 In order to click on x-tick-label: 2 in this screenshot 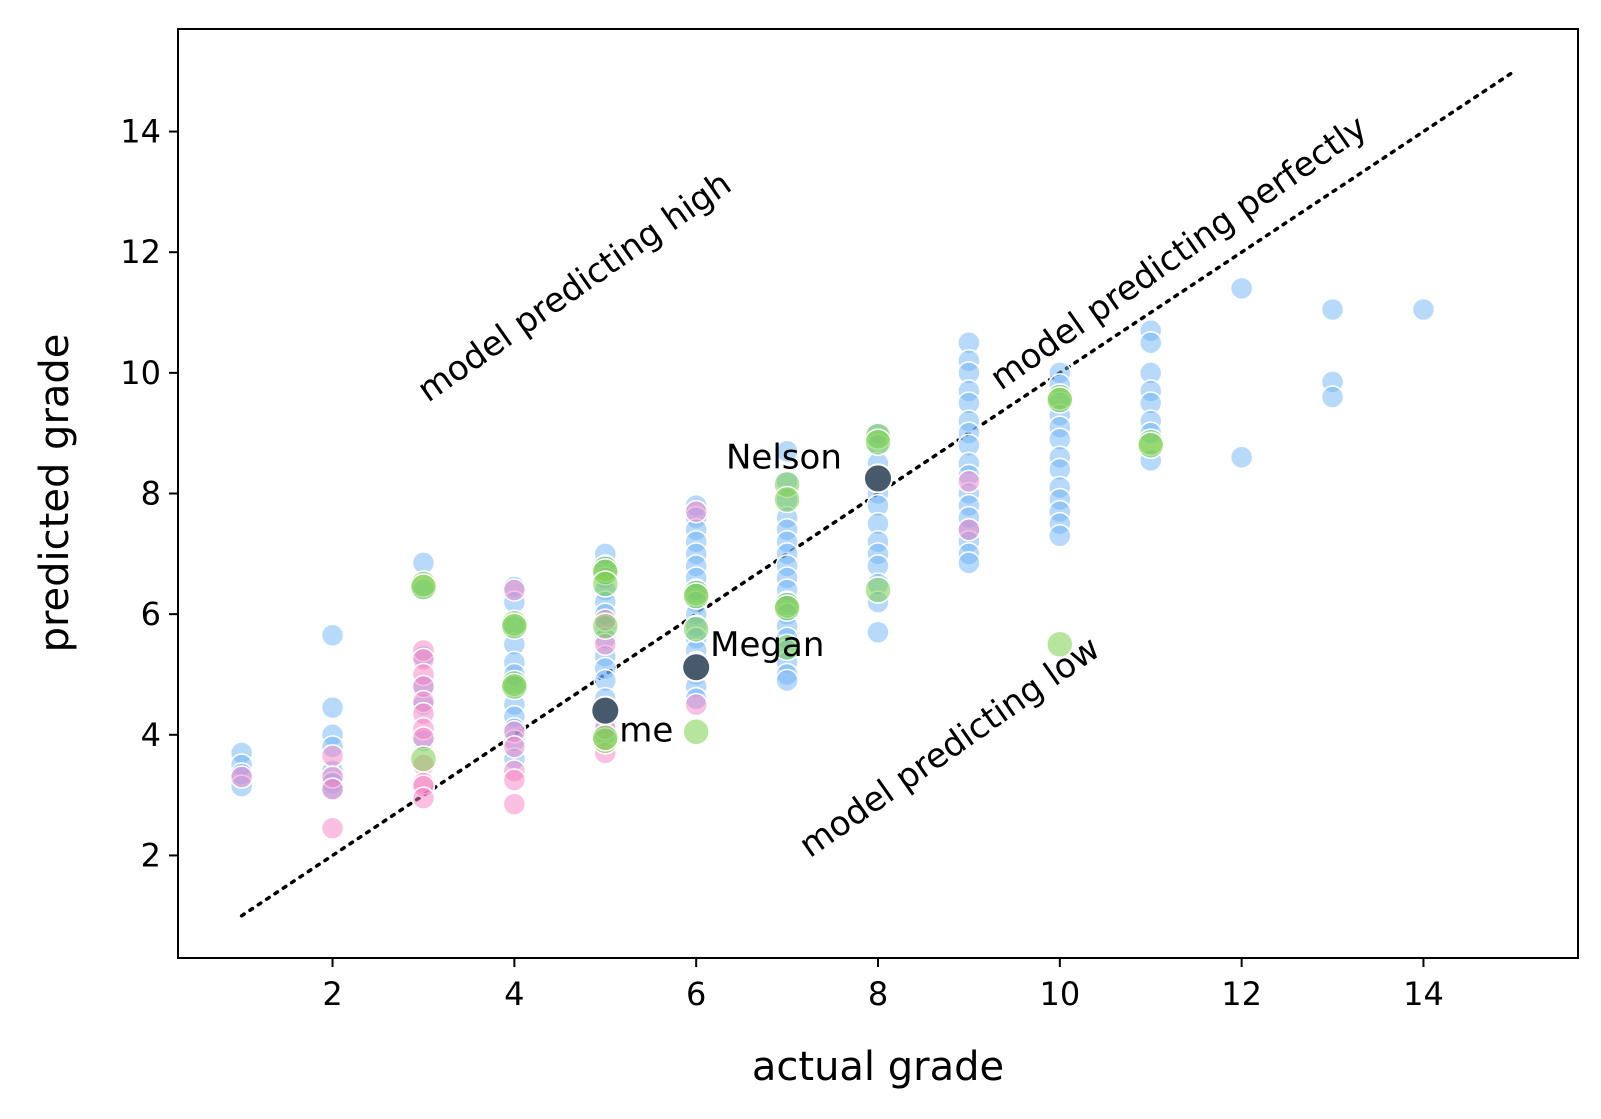, I will do `click(332, 994)`.